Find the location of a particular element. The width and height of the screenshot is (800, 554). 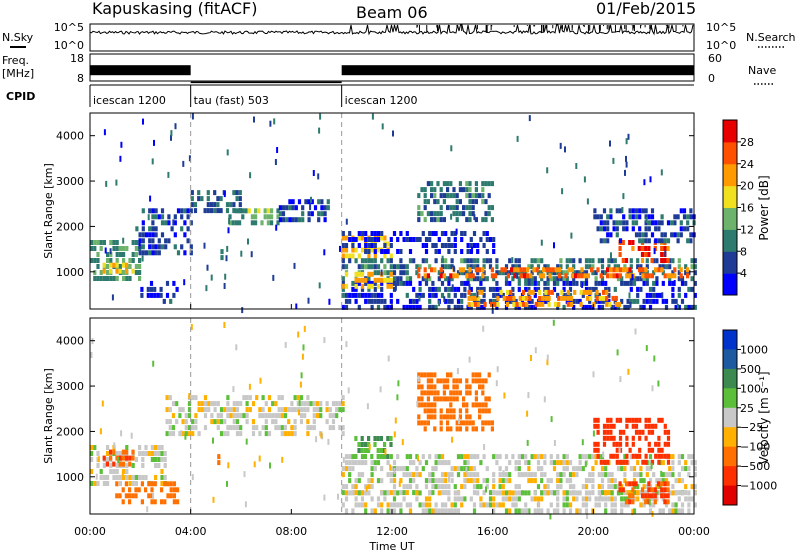

velocity-grid is located at coordinates (266, 416).